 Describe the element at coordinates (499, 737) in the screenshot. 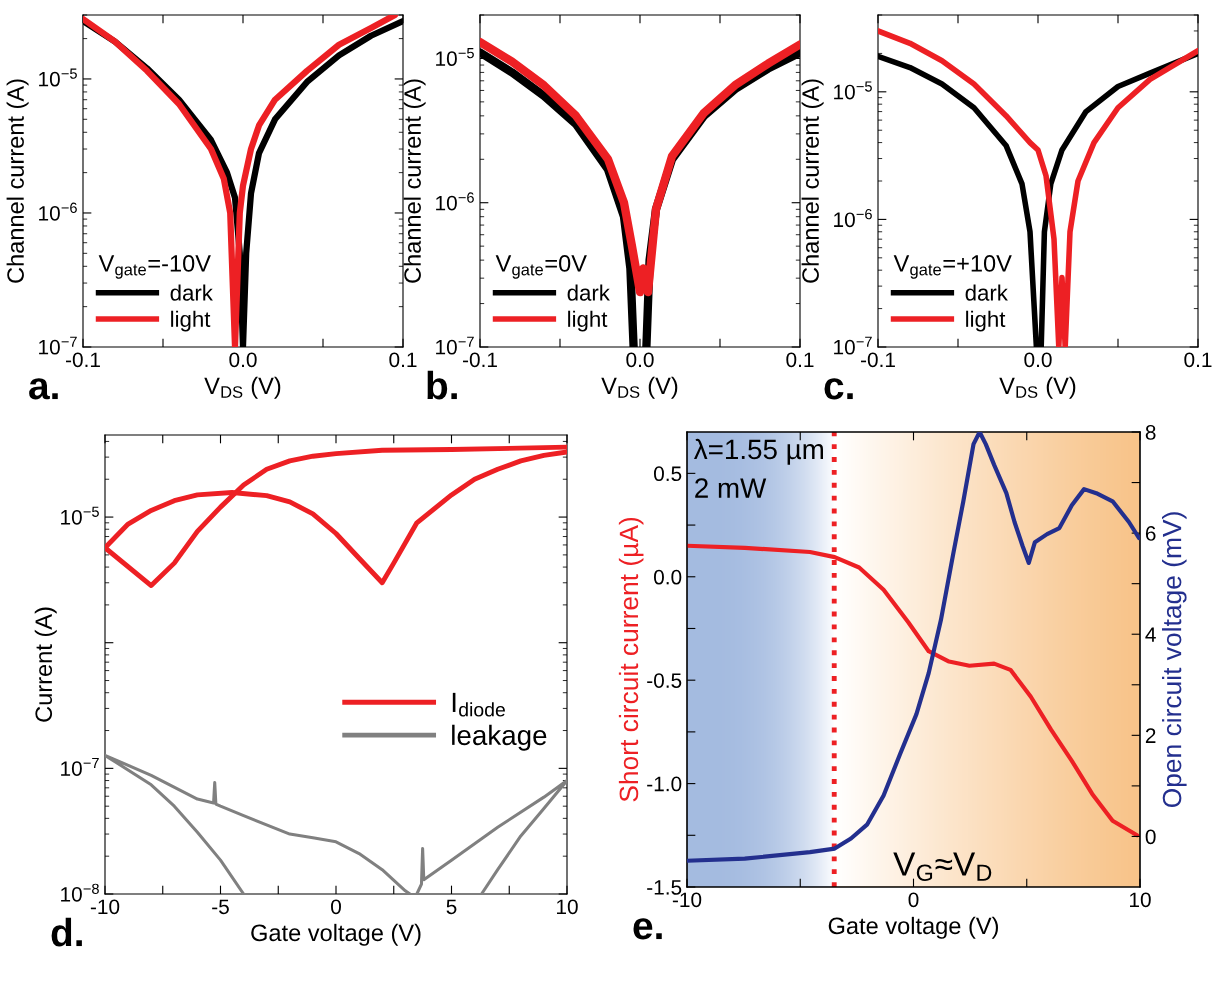

I see `legend-label: leakage` at that location.